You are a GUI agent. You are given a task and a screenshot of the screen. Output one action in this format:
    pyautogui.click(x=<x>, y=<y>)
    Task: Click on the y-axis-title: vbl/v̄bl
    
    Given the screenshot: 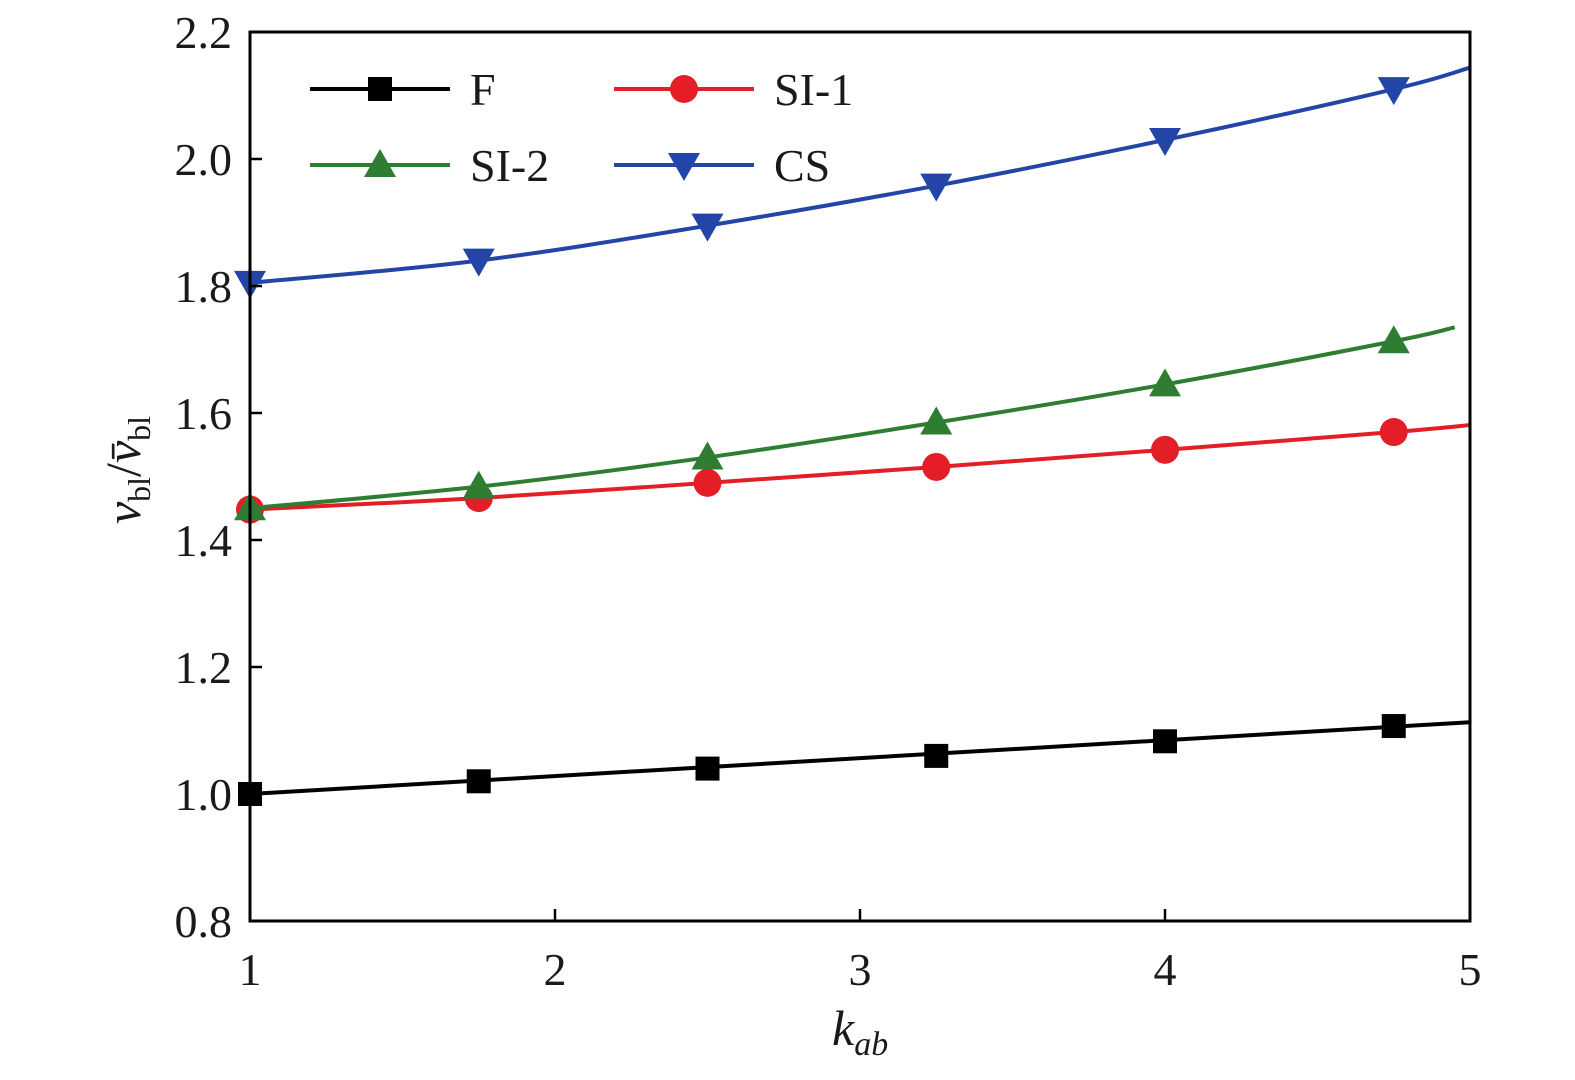 What is the action you would take?
    pyautogui.click(x=126, y=470)
    